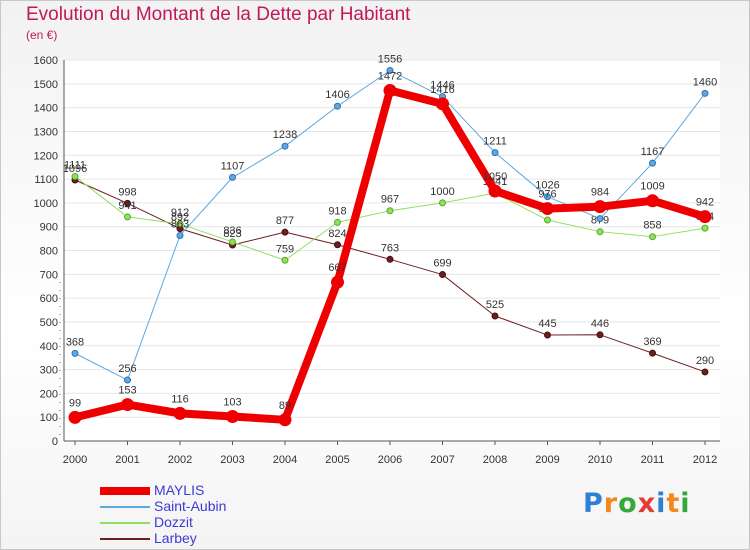  Describe the element at coordinates (600, 193) in the screenshot. I see `data-label-maylis: 984` at that location.